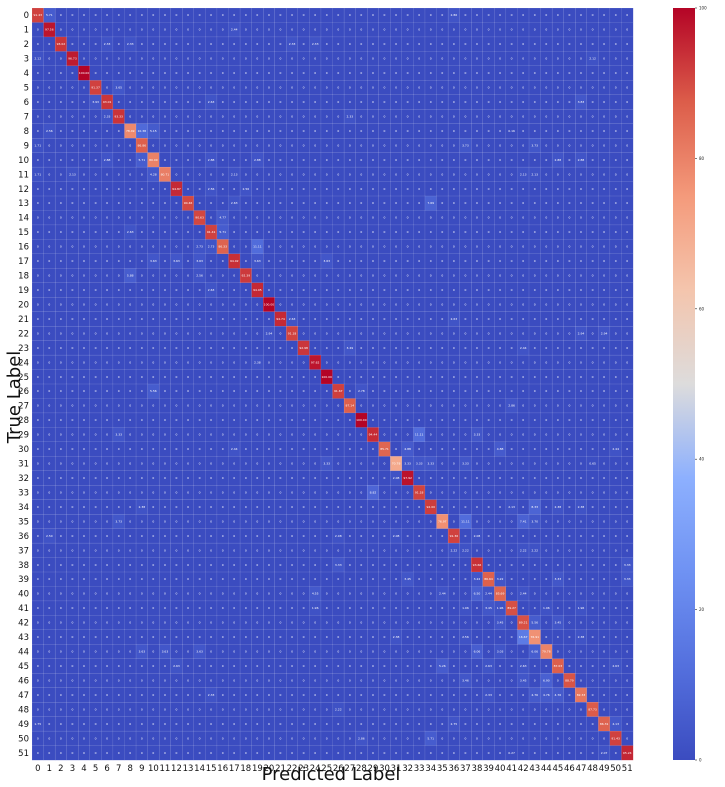  I want to click on cell-value-label: 6.50, so click(477, 594).